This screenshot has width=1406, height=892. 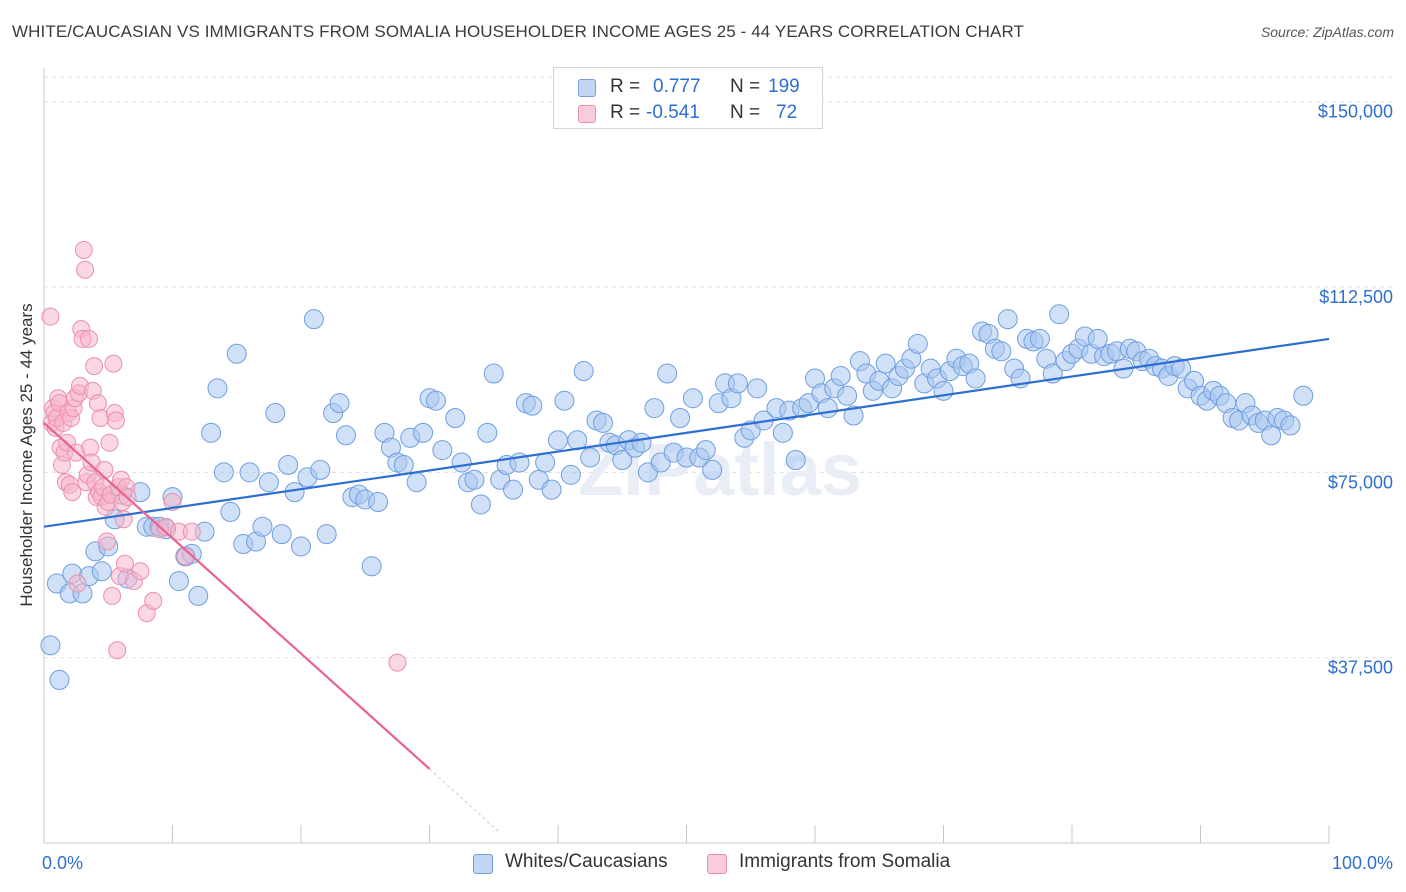 I want to click on trend-line-somalia, so click(x=237, y=596).